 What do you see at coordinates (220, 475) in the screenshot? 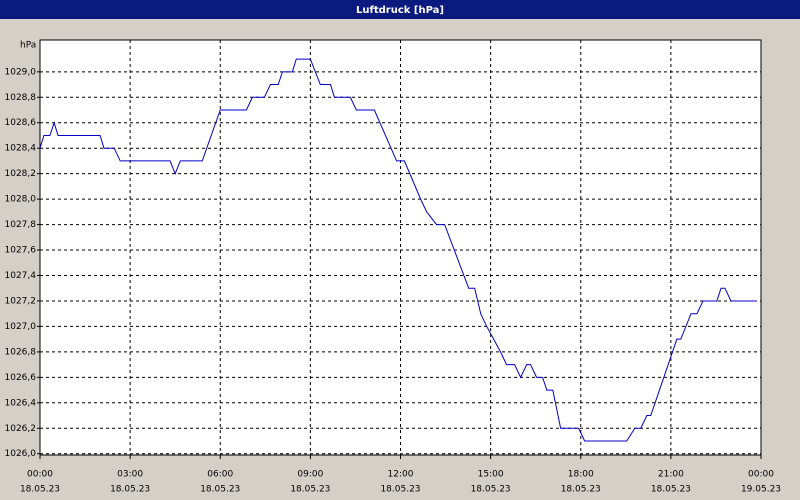
I see `x-tick-label: 06:00` at bounding box center [220, 475].